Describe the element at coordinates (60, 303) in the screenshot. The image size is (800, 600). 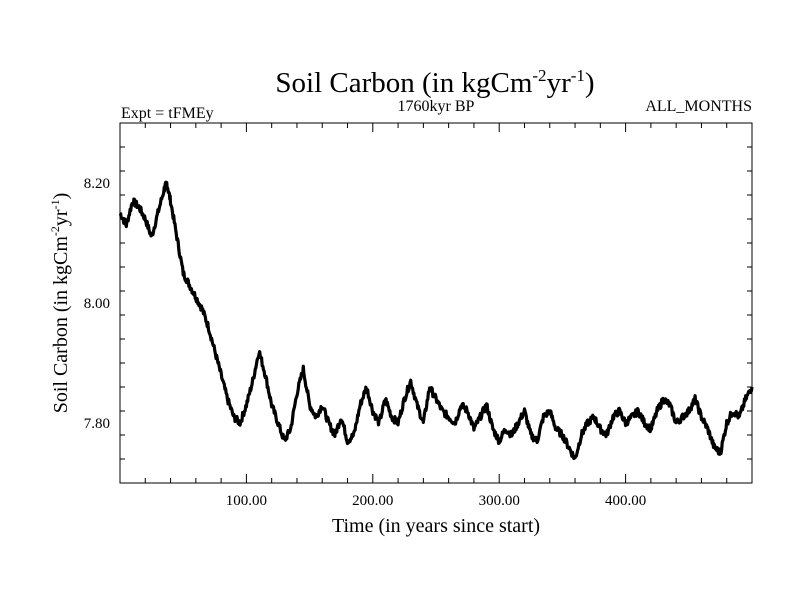
I see `y-axis-label: Soil Carbon (in kgCm-2yr-1)` at that location.